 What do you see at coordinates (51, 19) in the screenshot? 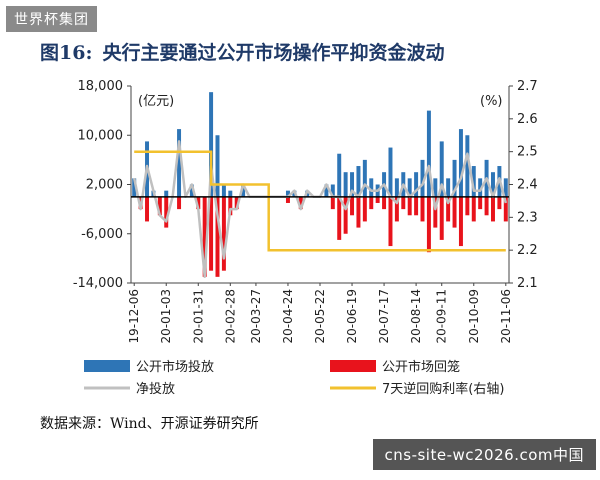
I see `site-badge: 世界杯集团` at bounding box center [51, 19].